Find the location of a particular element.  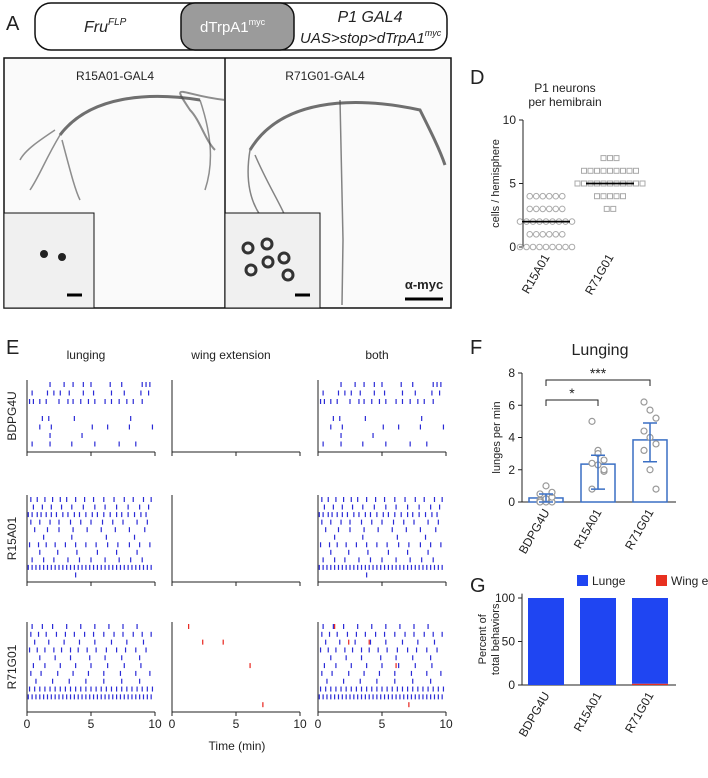

y-tick-label: 4 is located at coordinates (511, 438).